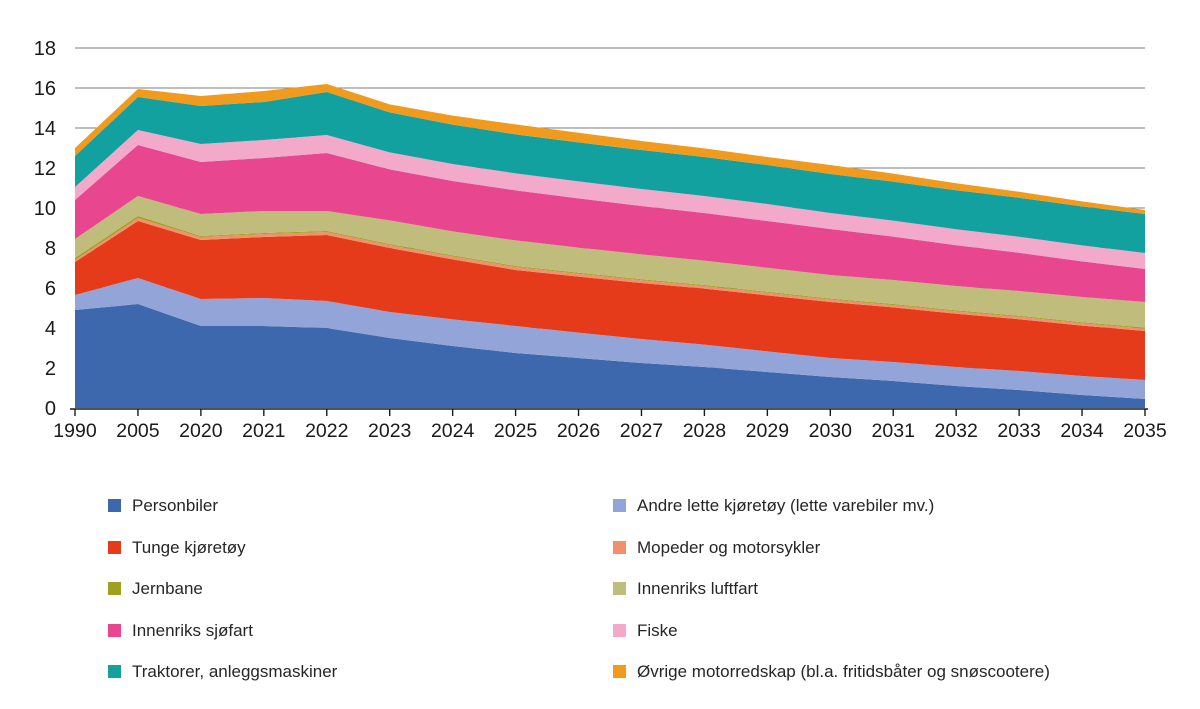 This screenshot has height=709, width=1200. What do you see at coordinates (192, 630) in the screenshot?
I see `legend-label-innenriks-sj-fart: Innenriks sjøfart` at bounding box center [192, 630].